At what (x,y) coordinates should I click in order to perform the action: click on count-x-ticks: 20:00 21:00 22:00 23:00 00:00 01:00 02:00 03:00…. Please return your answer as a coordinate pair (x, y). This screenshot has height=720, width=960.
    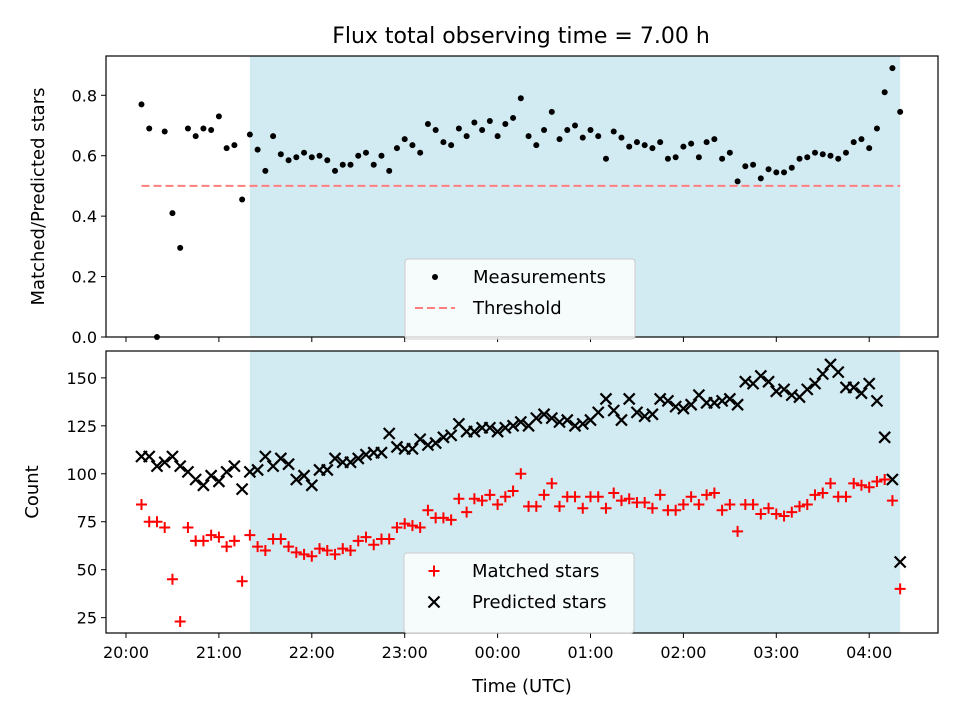
    Looking at the image, I should click on (497, 647).